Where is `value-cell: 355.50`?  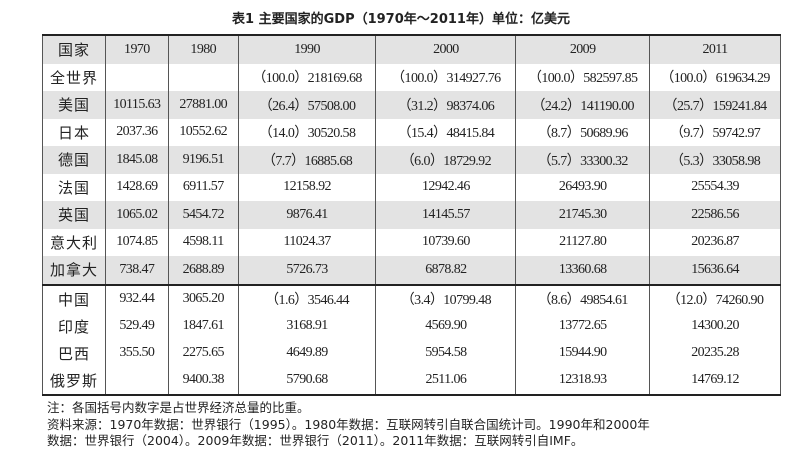 value-cell: 355.50 is located at coordinates (136, 353).